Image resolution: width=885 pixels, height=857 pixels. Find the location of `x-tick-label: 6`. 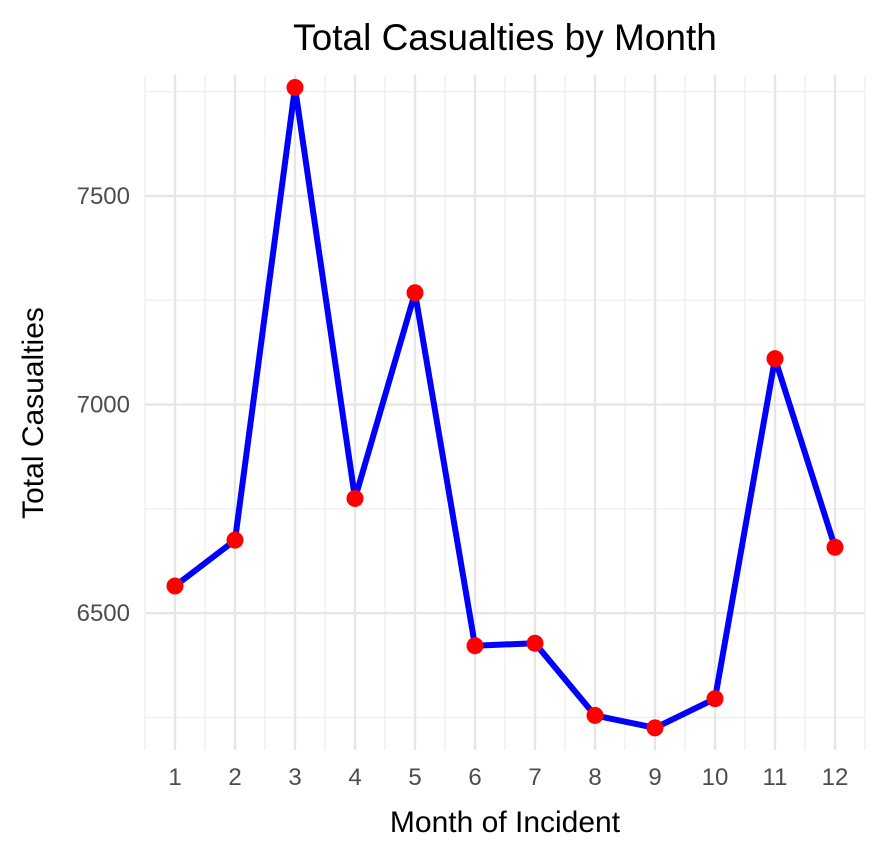

x-tick-label: 6 is located at coordinates (474, 777).